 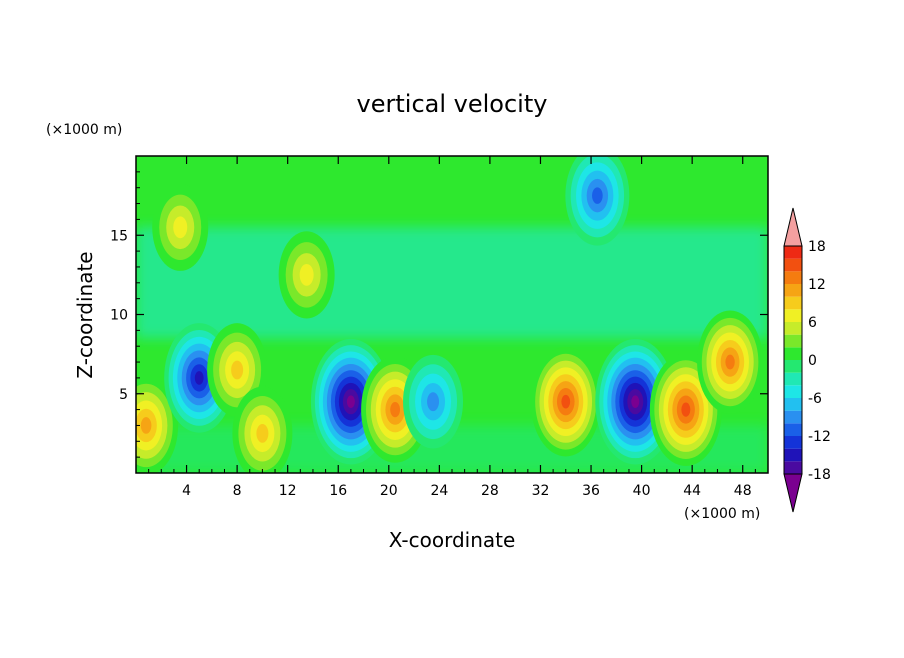 I want to click on colorbar-label: 18, so click(x=817, y=247).